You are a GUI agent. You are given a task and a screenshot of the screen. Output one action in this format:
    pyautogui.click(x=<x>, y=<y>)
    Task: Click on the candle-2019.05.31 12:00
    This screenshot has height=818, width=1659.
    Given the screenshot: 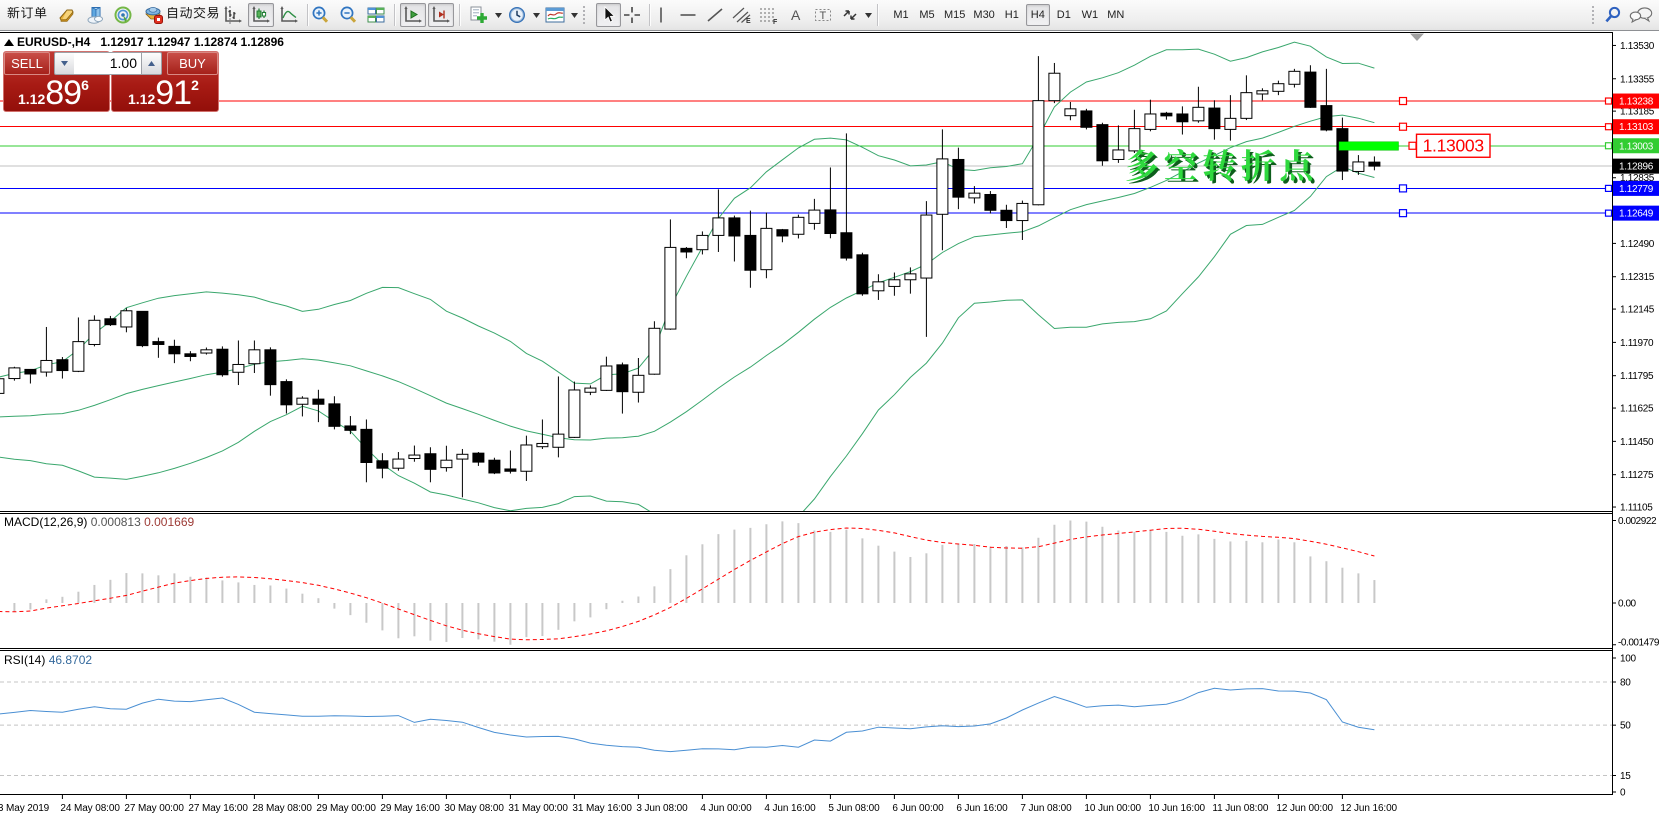 What is the action you would take?
    pyautogui.click(x=558, y=417)
    